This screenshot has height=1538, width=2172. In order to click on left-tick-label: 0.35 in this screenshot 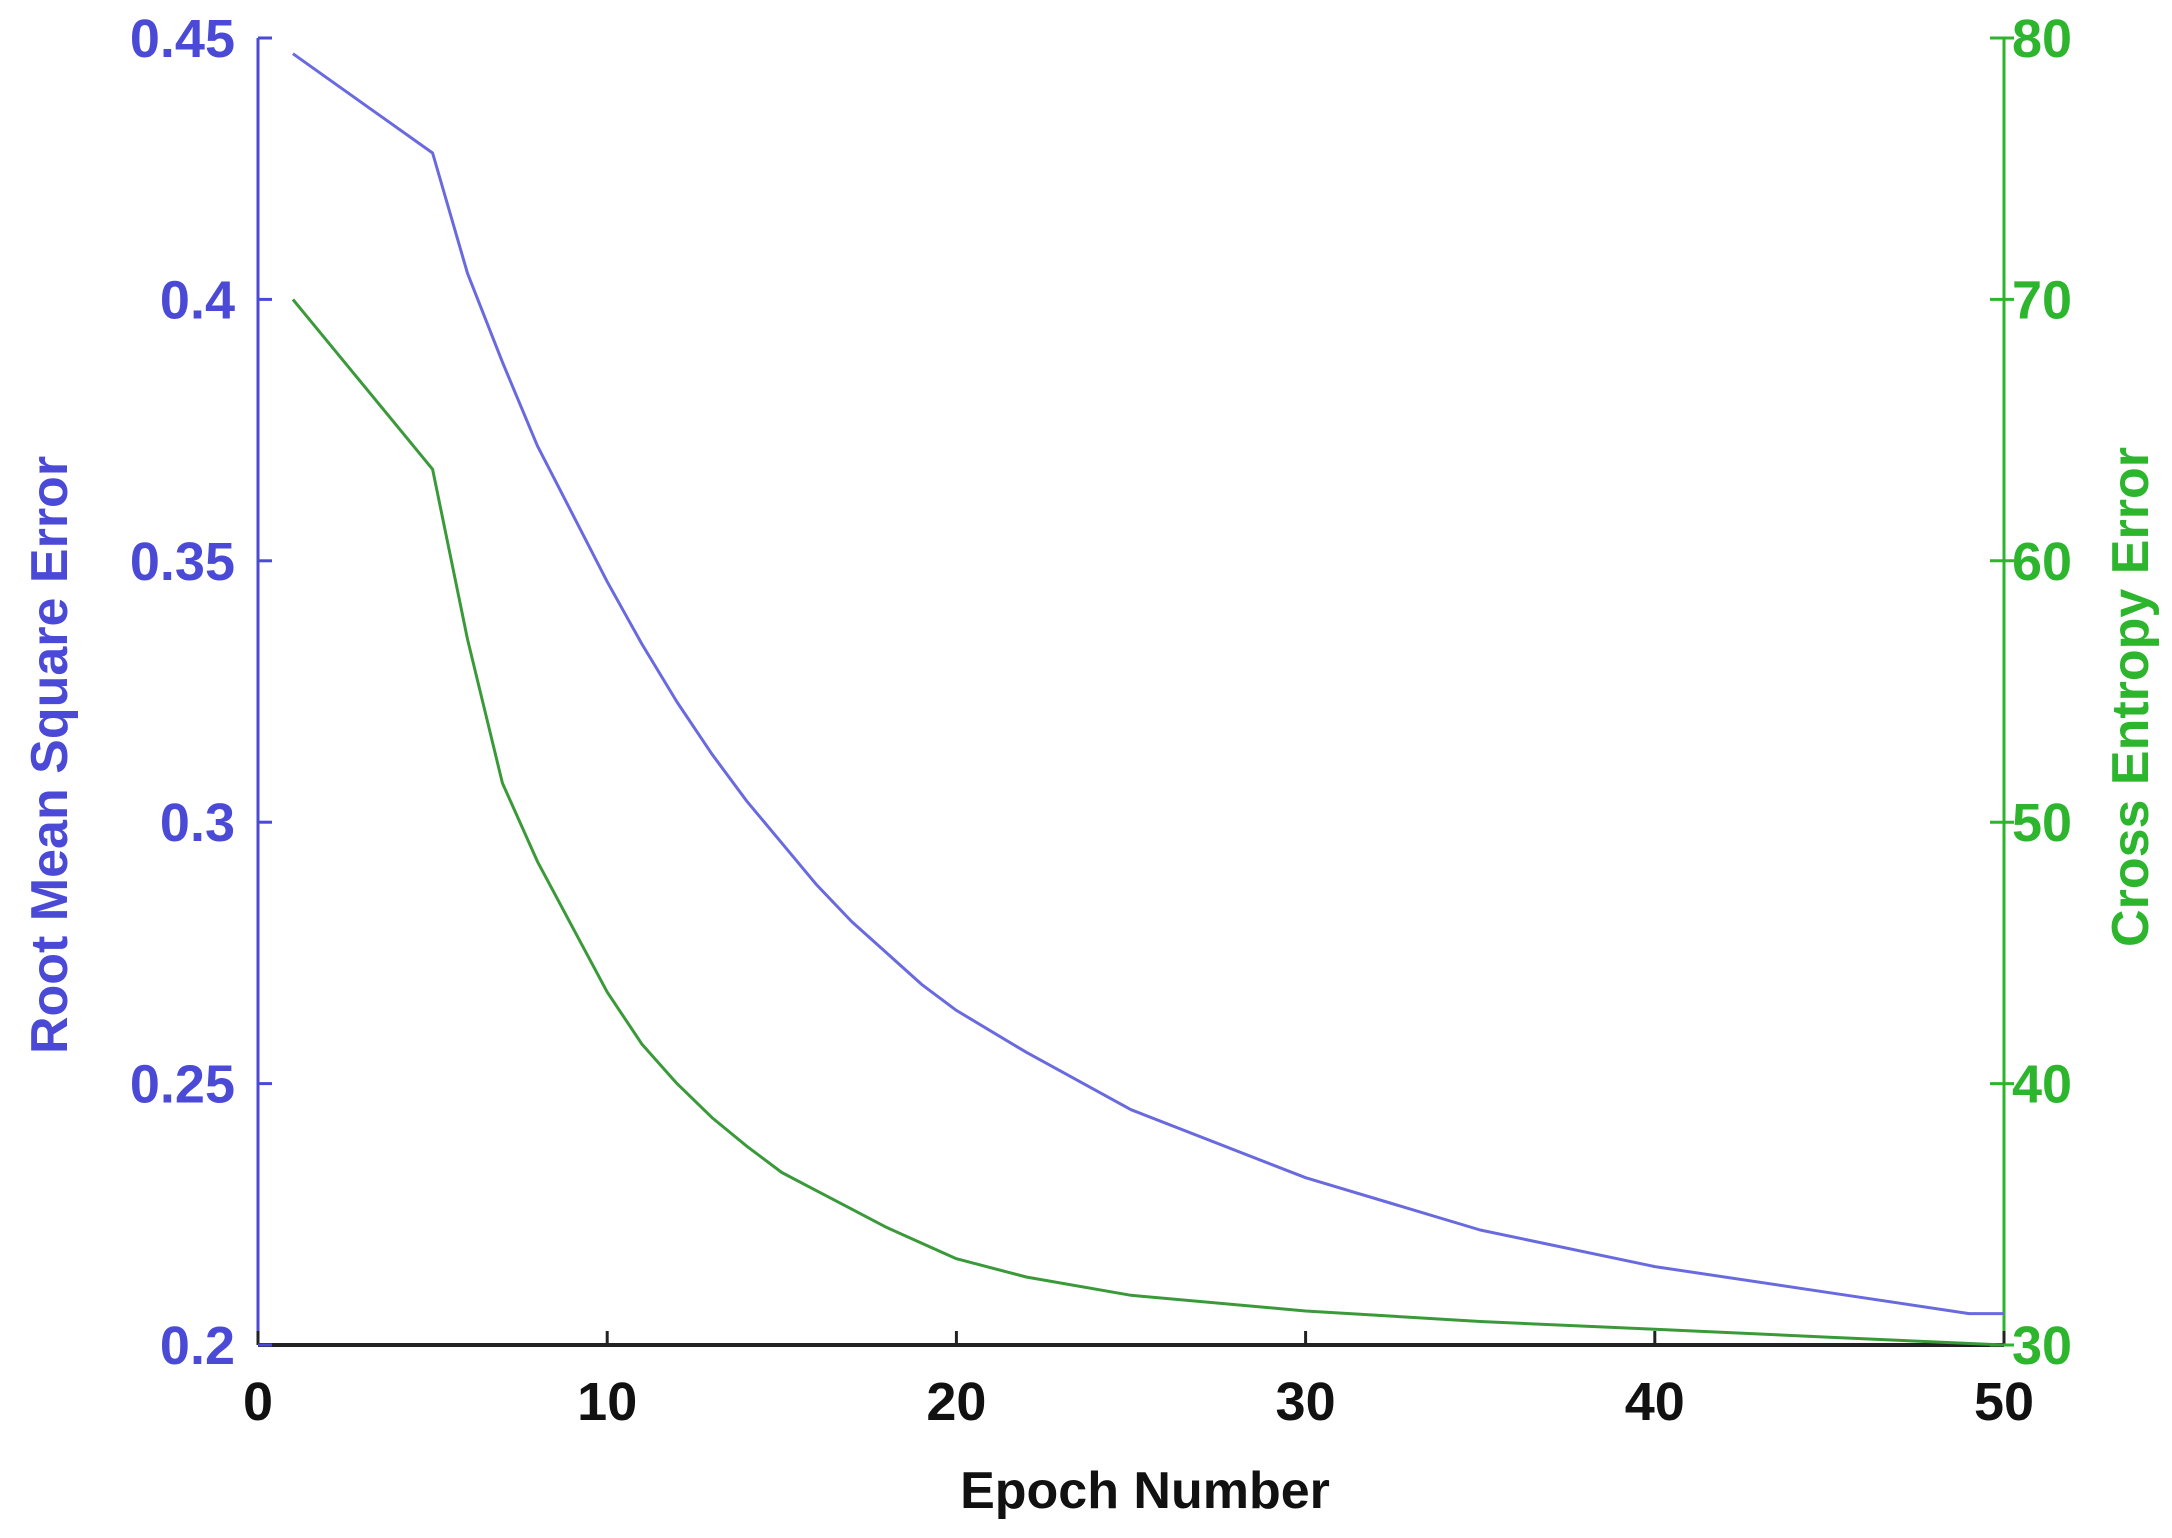, I will do `click(182, 562)`.